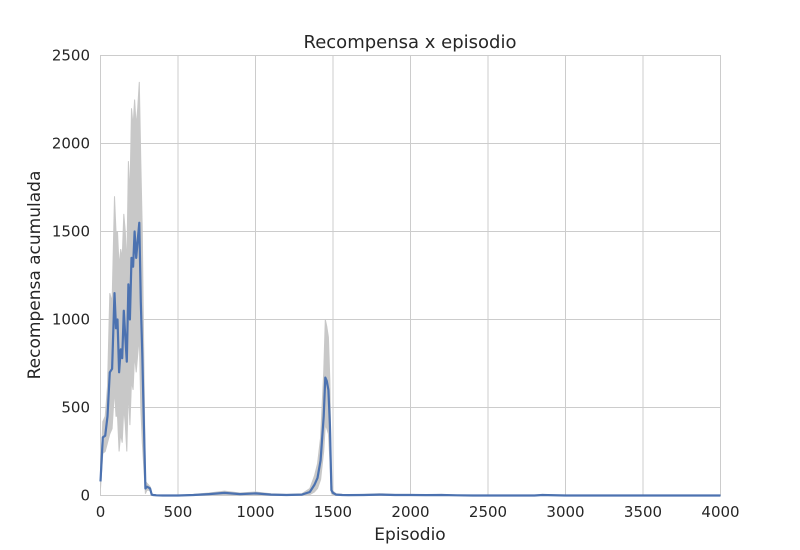 The height and width of the screenshot is (550, 800). Describe the element at coordinates (71, 56) in the screenshot. I see `y-tick-label: 2500` at that location.